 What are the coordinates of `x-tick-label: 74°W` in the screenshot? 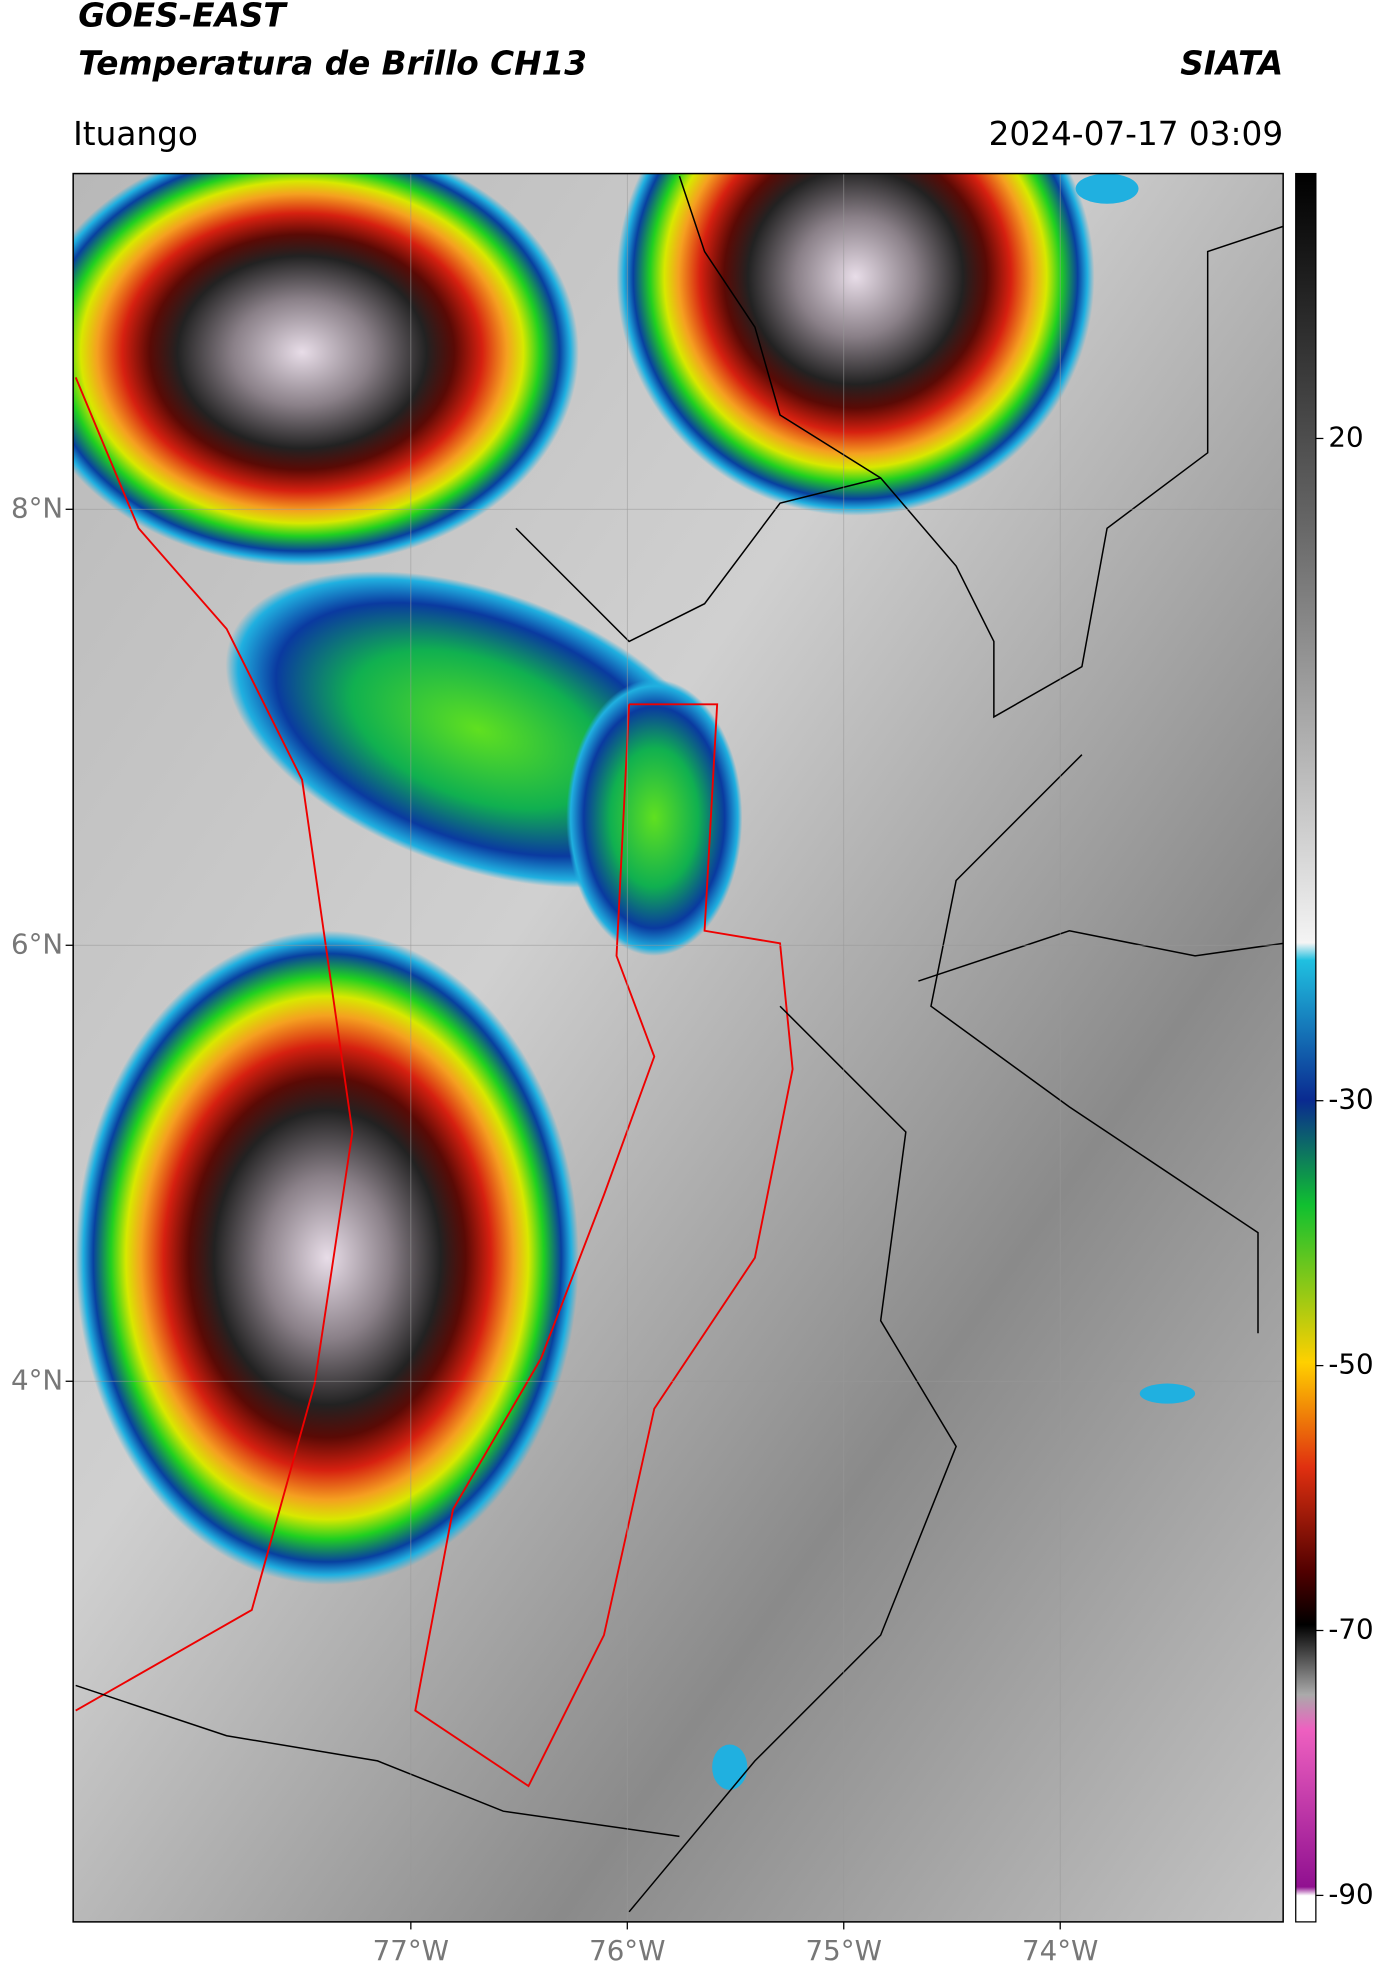 It's located at (1060, 1950).